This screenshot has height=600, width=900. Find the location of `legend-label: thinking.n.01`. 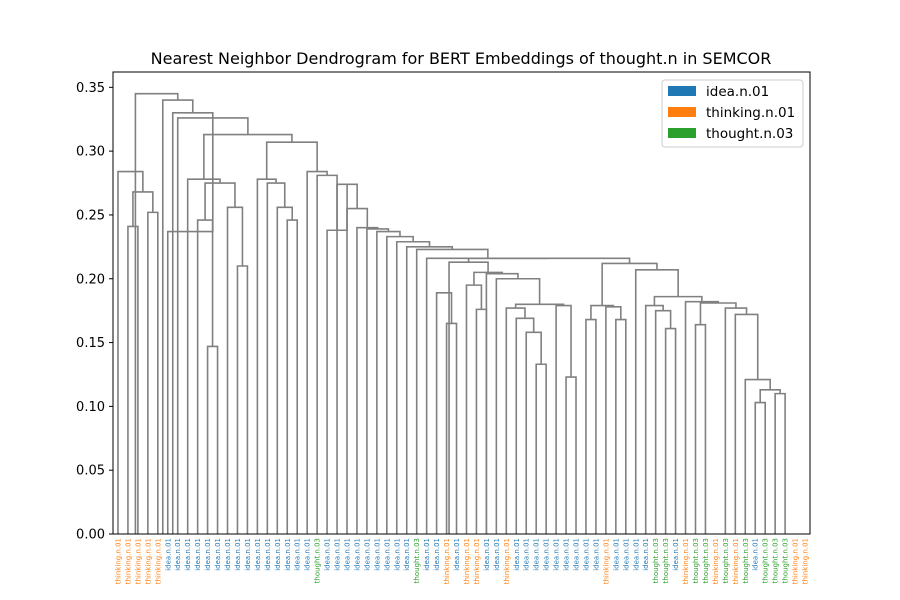

legend-label: thinking.n.01 is located at coordinates (750, 113).